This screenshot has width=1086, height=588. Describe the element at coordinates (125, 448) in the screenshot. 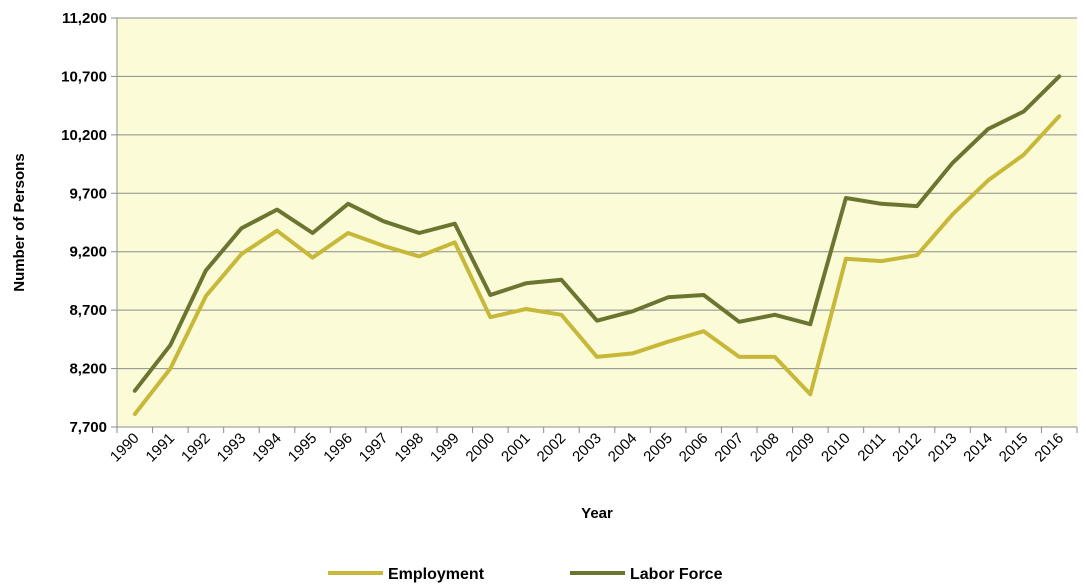

I see `x-tick-label: 1990` at that location.